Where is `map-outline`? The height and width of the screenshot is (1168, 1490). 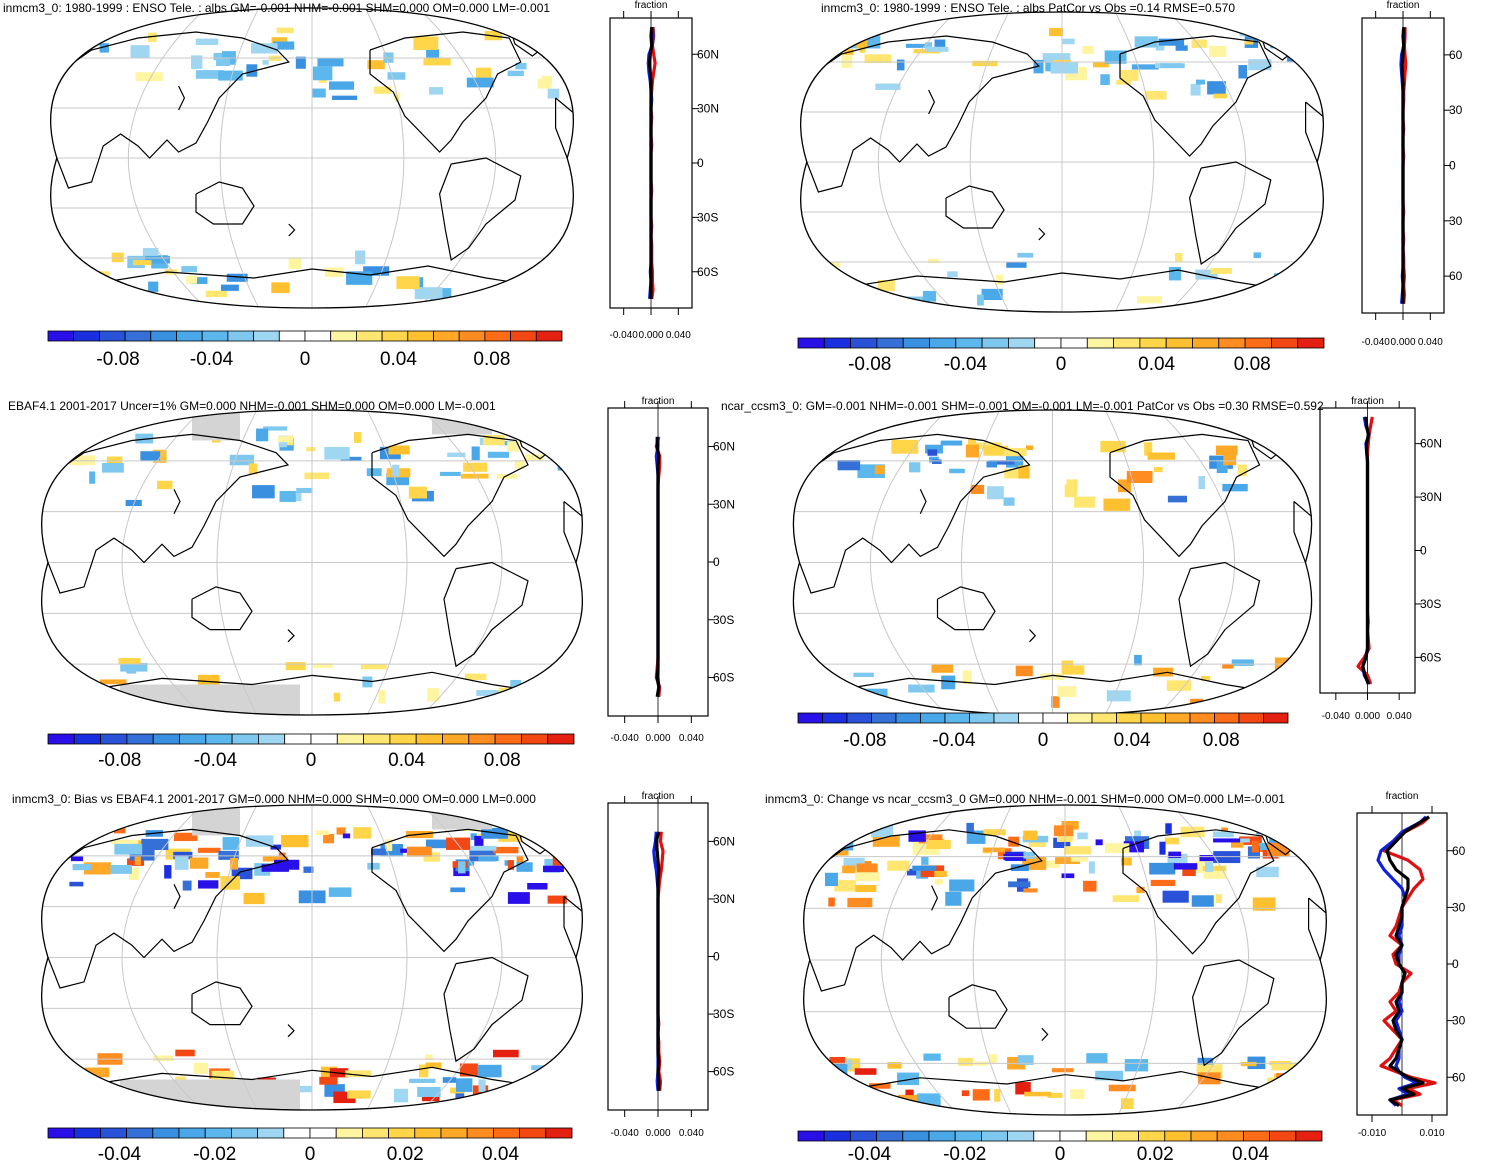 map-outline is located at coordinates (1052, 562).